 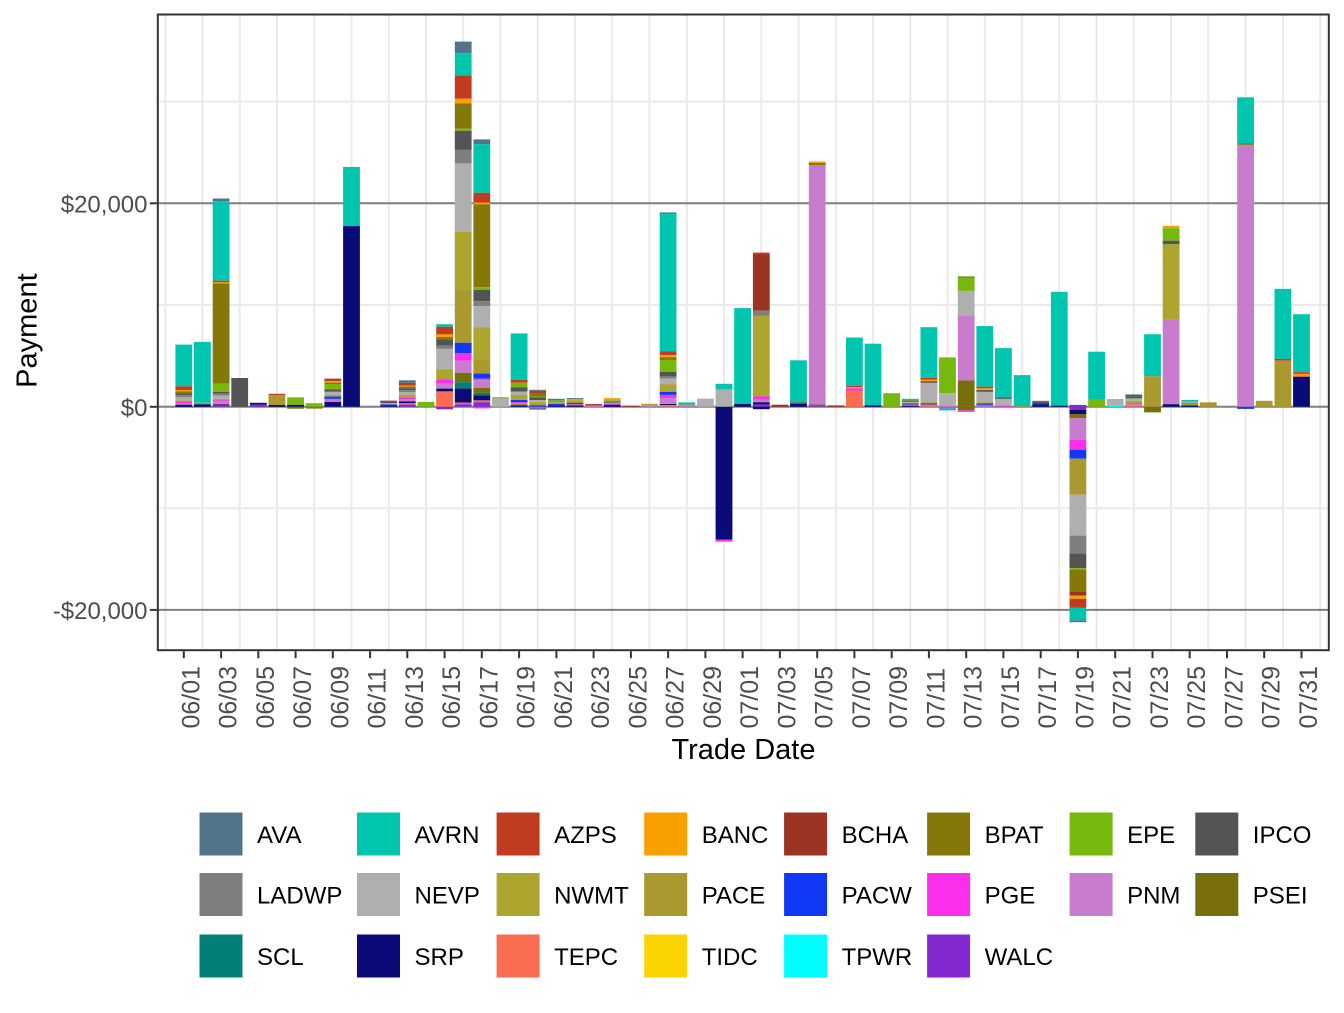 I want to click on svg-text: 06/13, so click(x=415, y=697).